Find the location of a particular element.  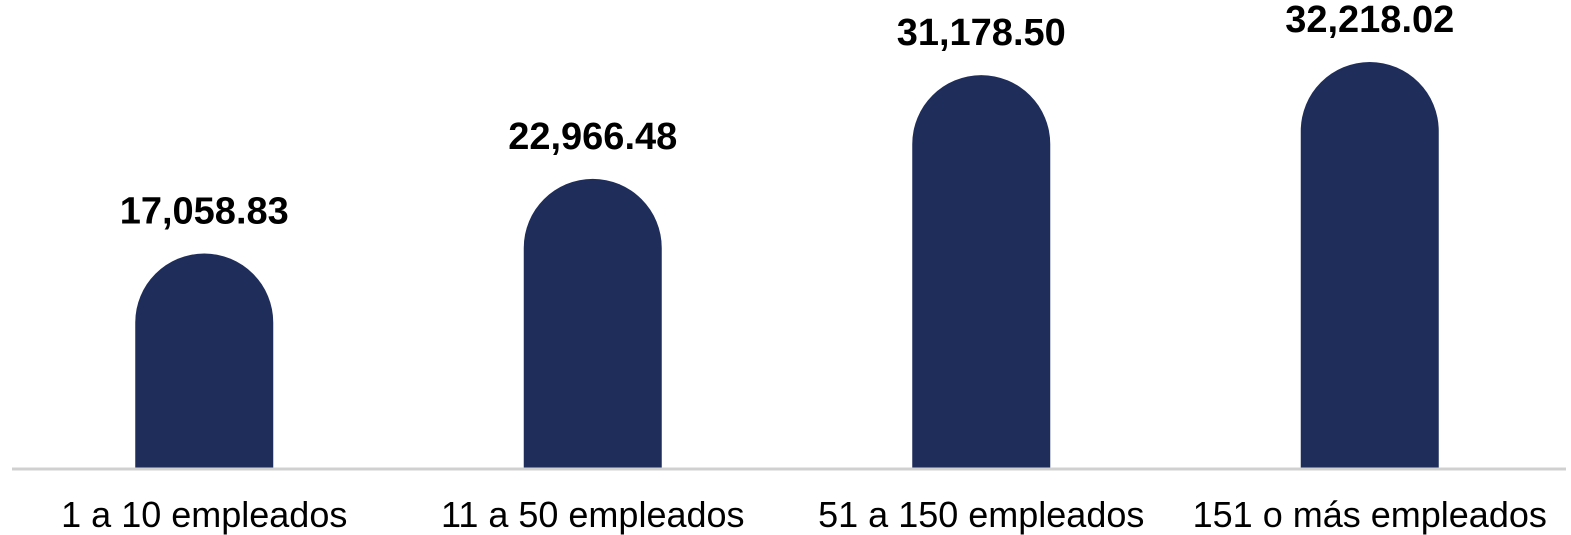

x-tick-label: 11 a 50 empleados is located at coordinates (593, 514).